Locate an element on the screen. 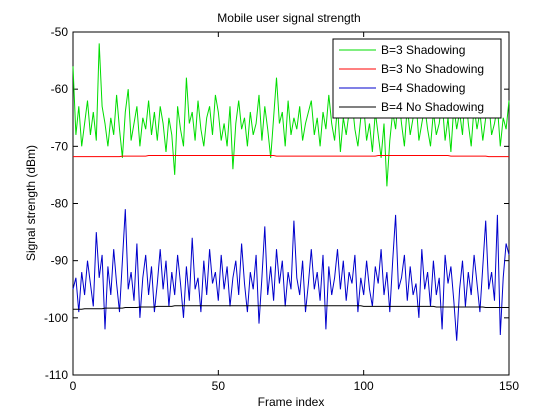 This screenshot has height=420, width=560. y-tick-label: -110 is located at coordinates (56, 375).